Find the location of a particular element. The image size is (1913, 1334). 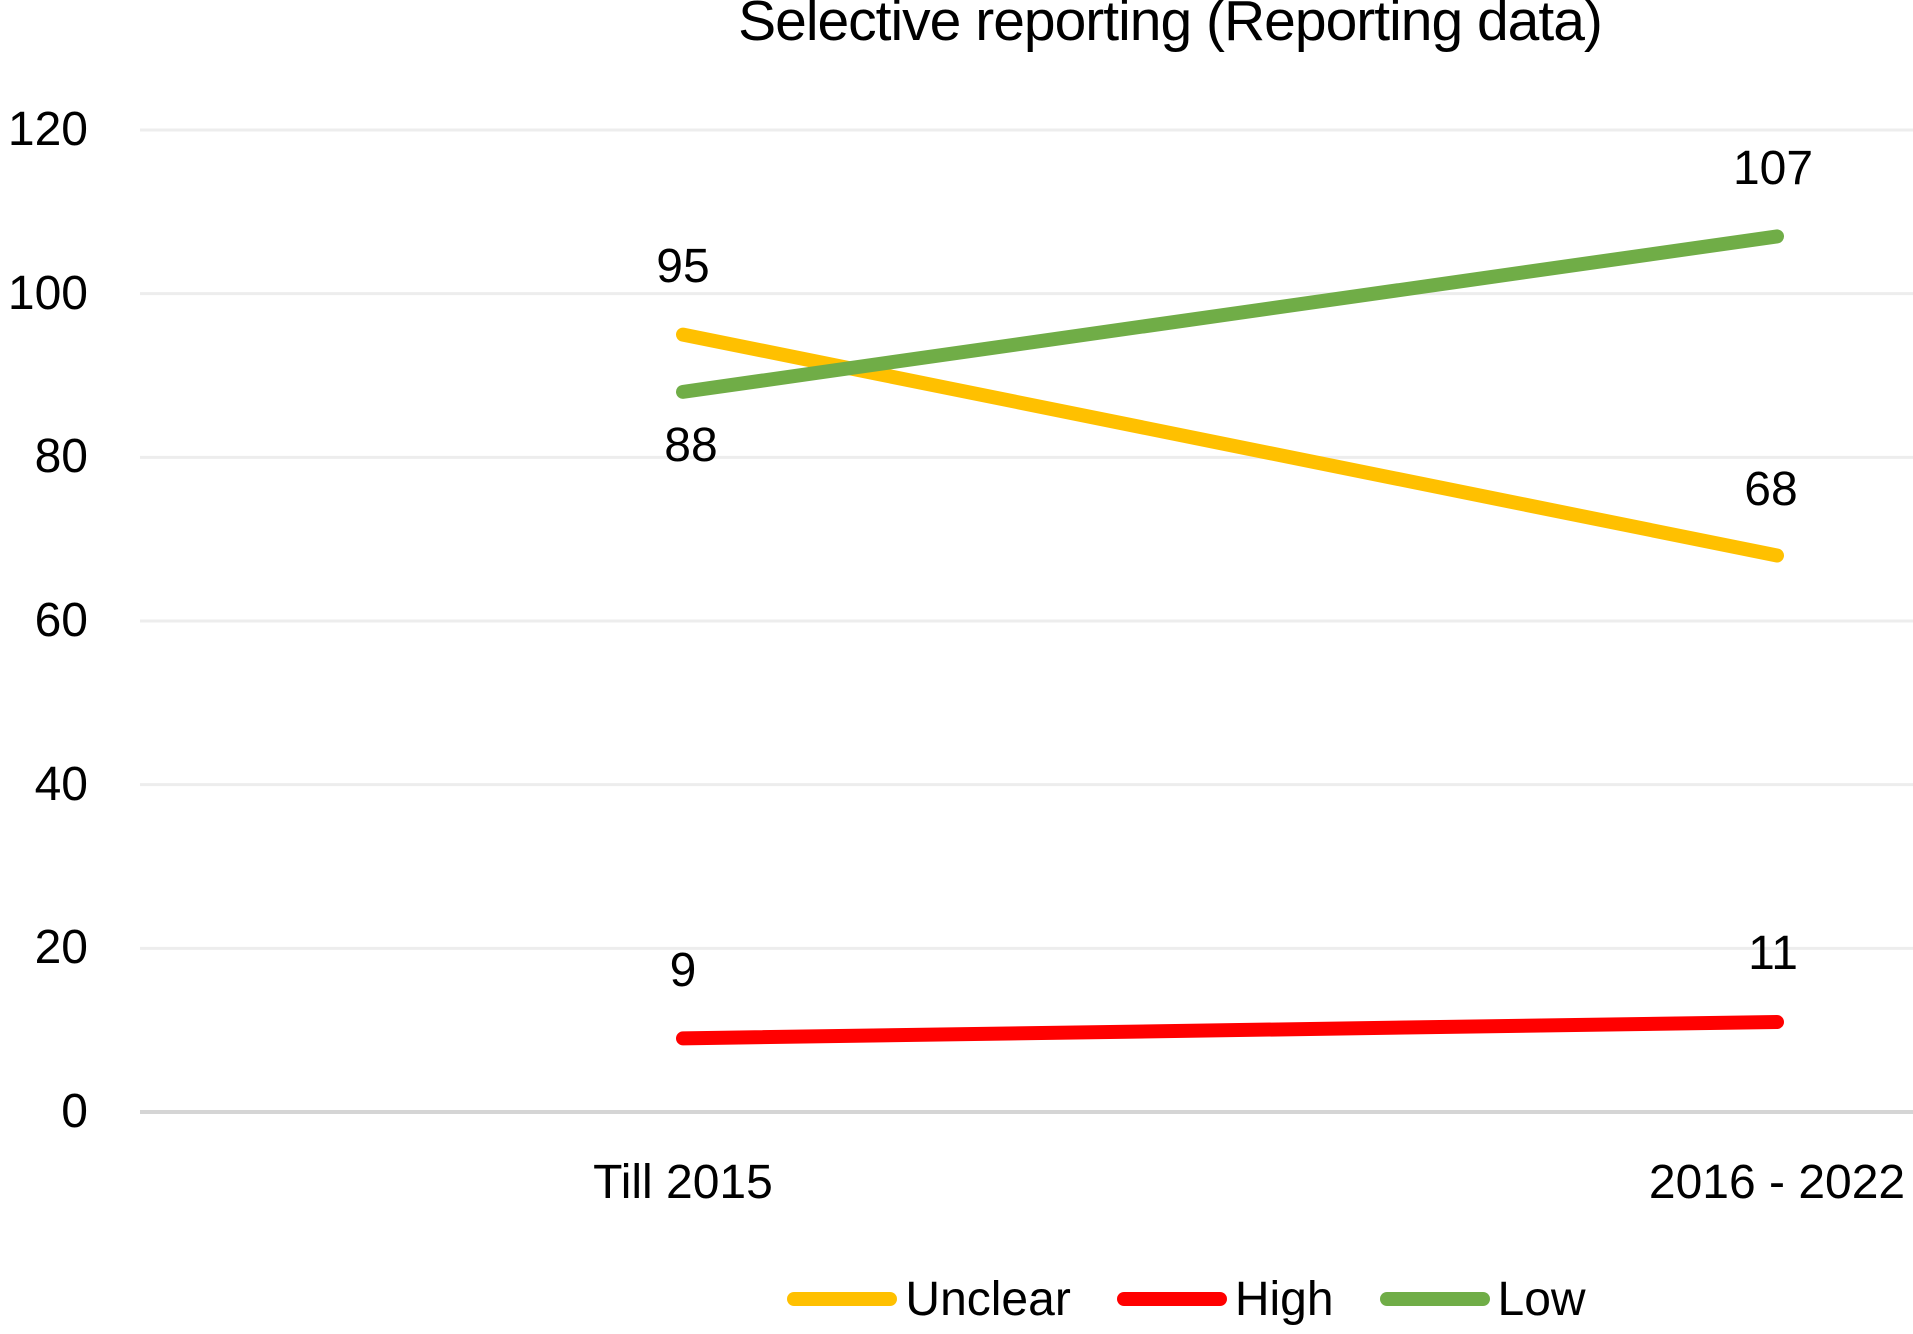

legend-item-unclear: Unclear is located at coordinates (929, 1299).